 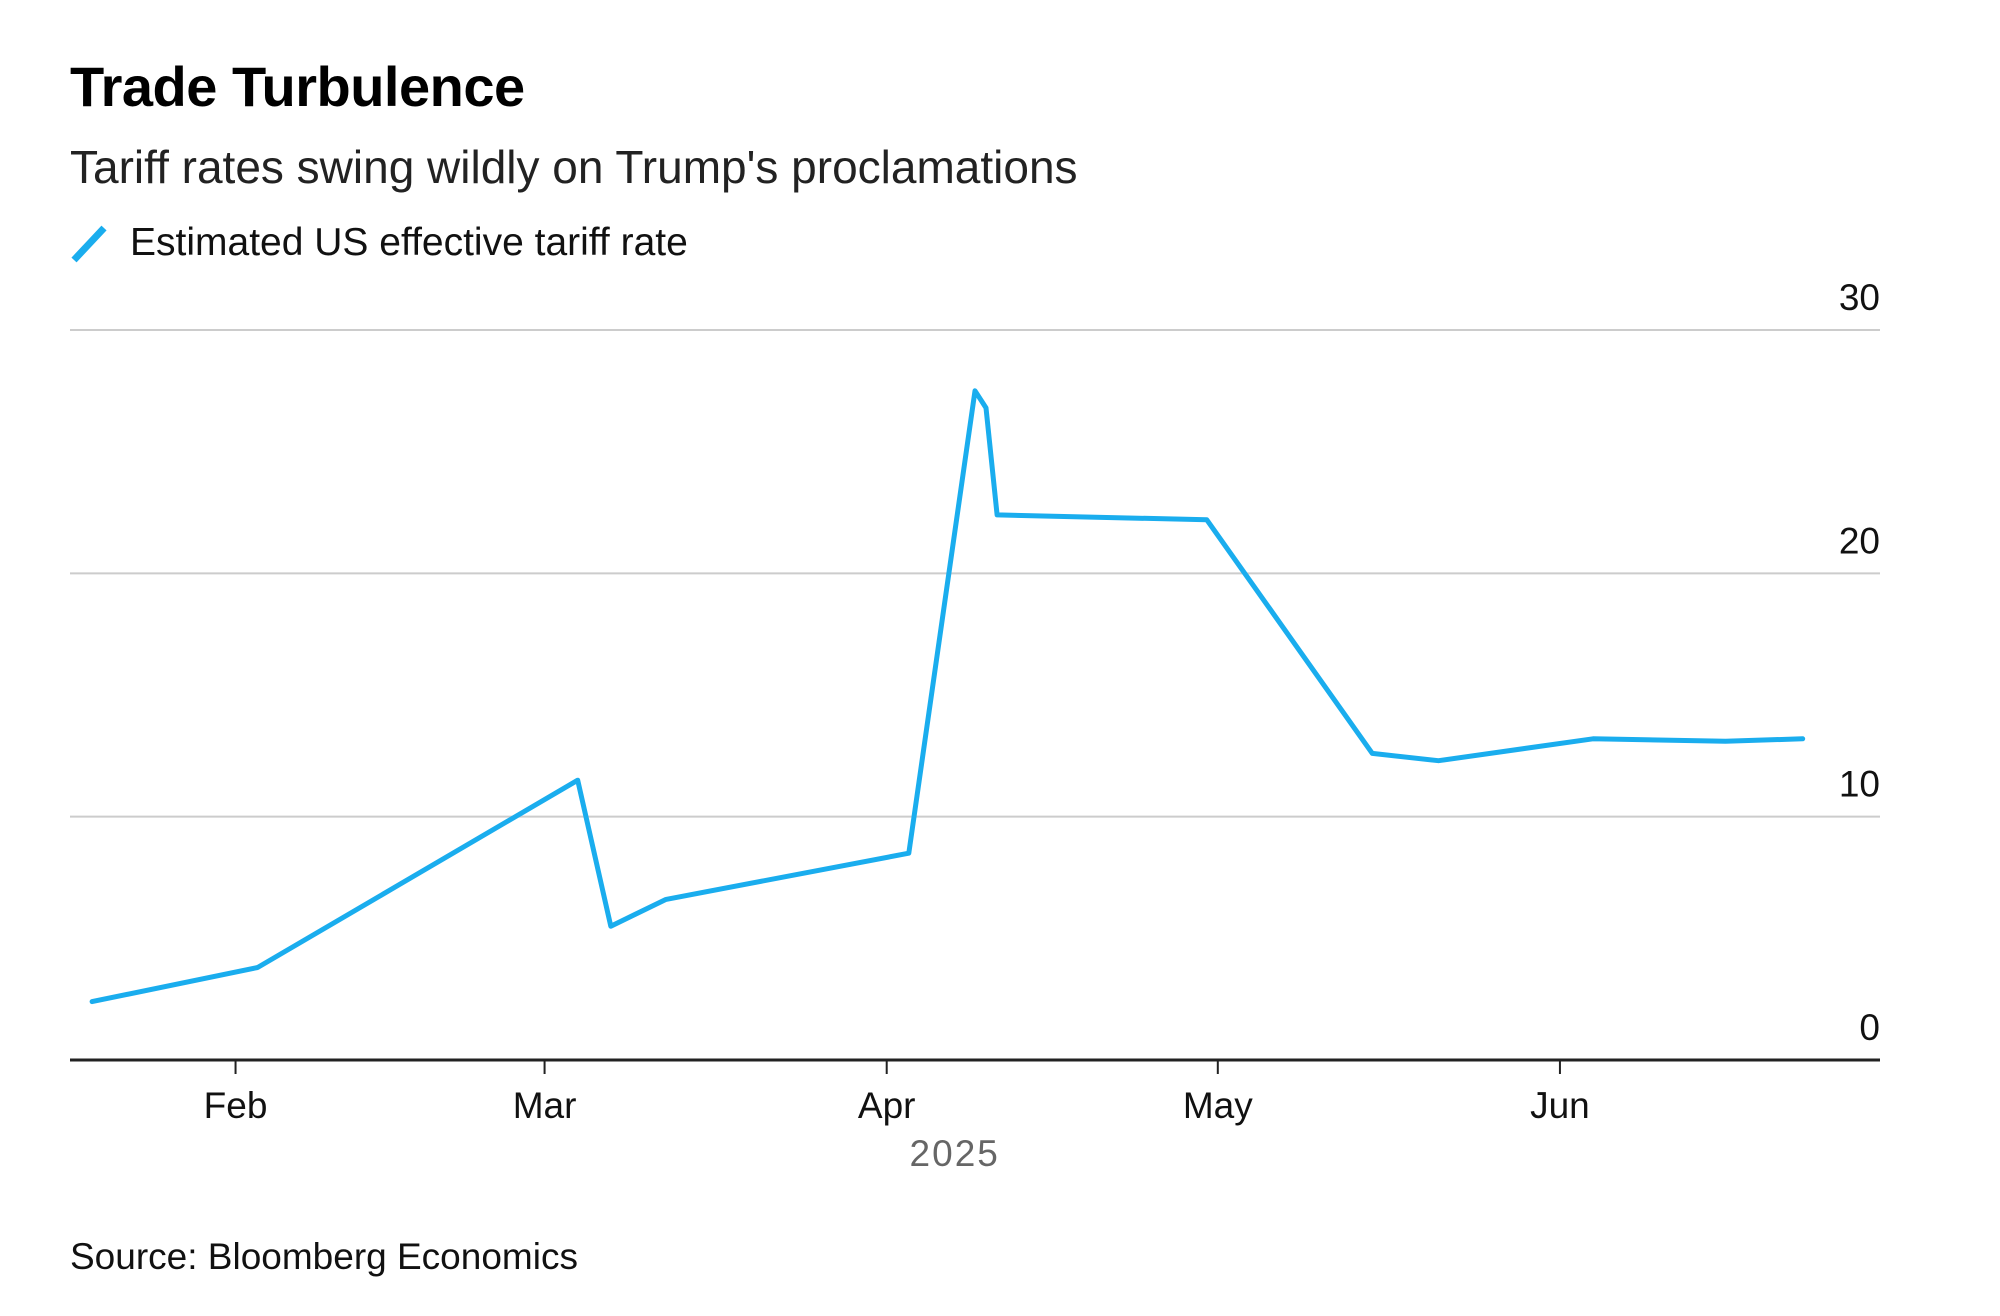 What do you see at coordinates (297, 86) in the screenshot?
I see `chart-title: Trade Turbulence` at bounding box center [297, 86].